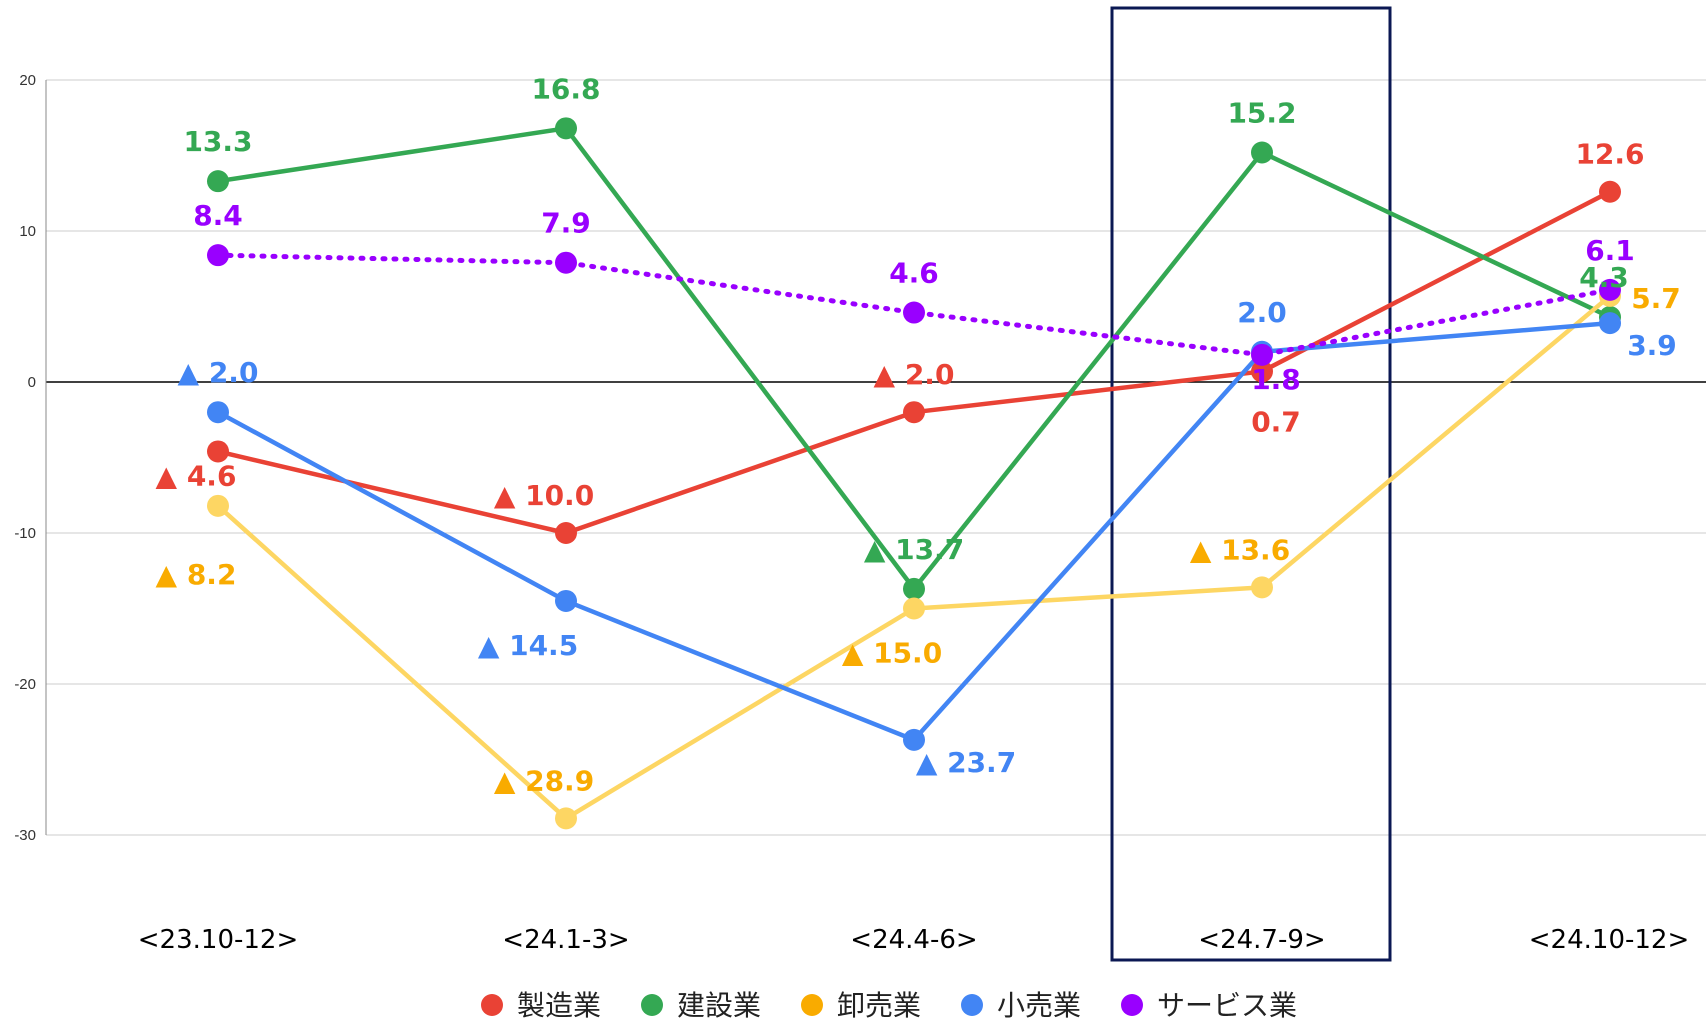 The image size is (1706, 1023). I want to click on data-label: 2.0, so click(1262, 312).